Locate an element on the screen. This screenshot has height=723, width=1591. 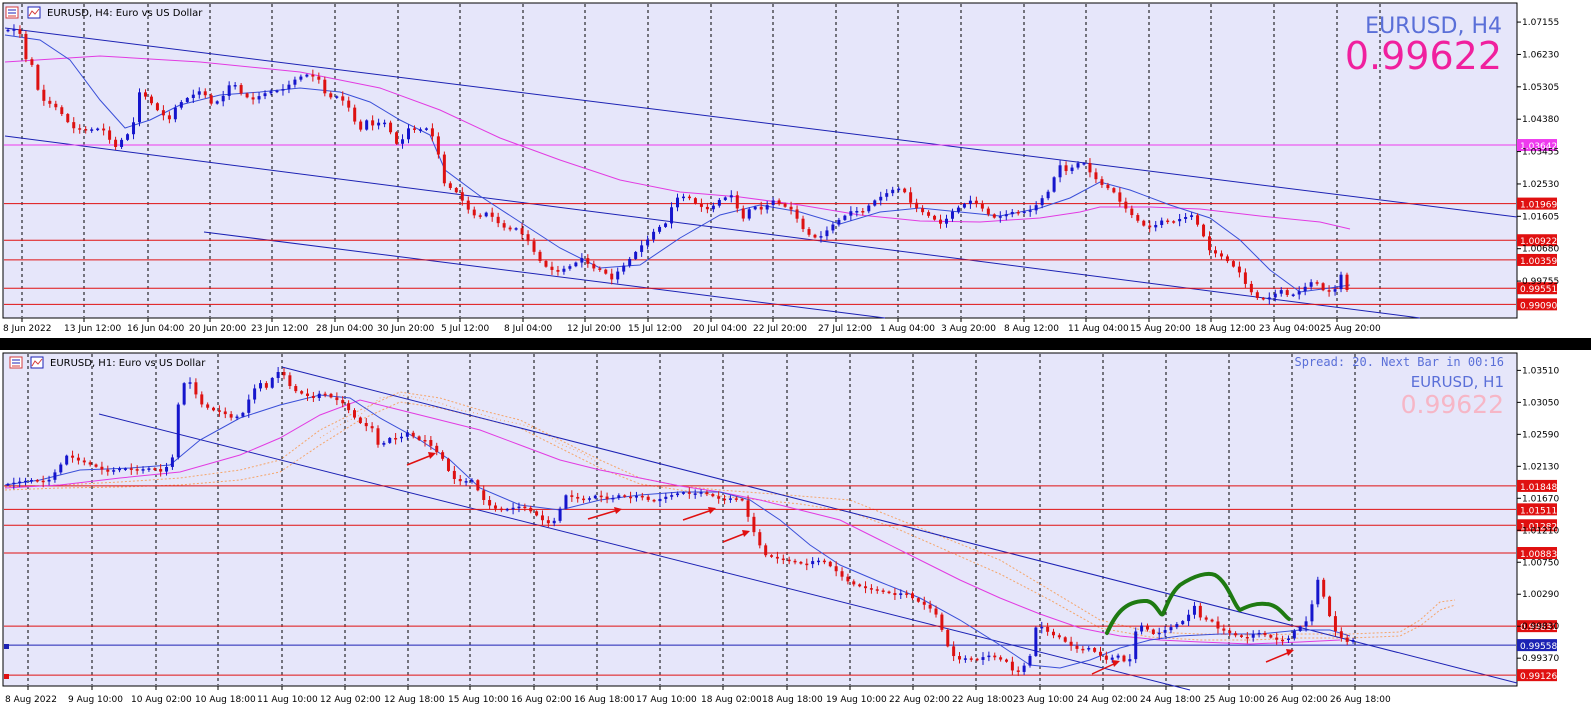
panel-separator is located at coordinates (795, 344).